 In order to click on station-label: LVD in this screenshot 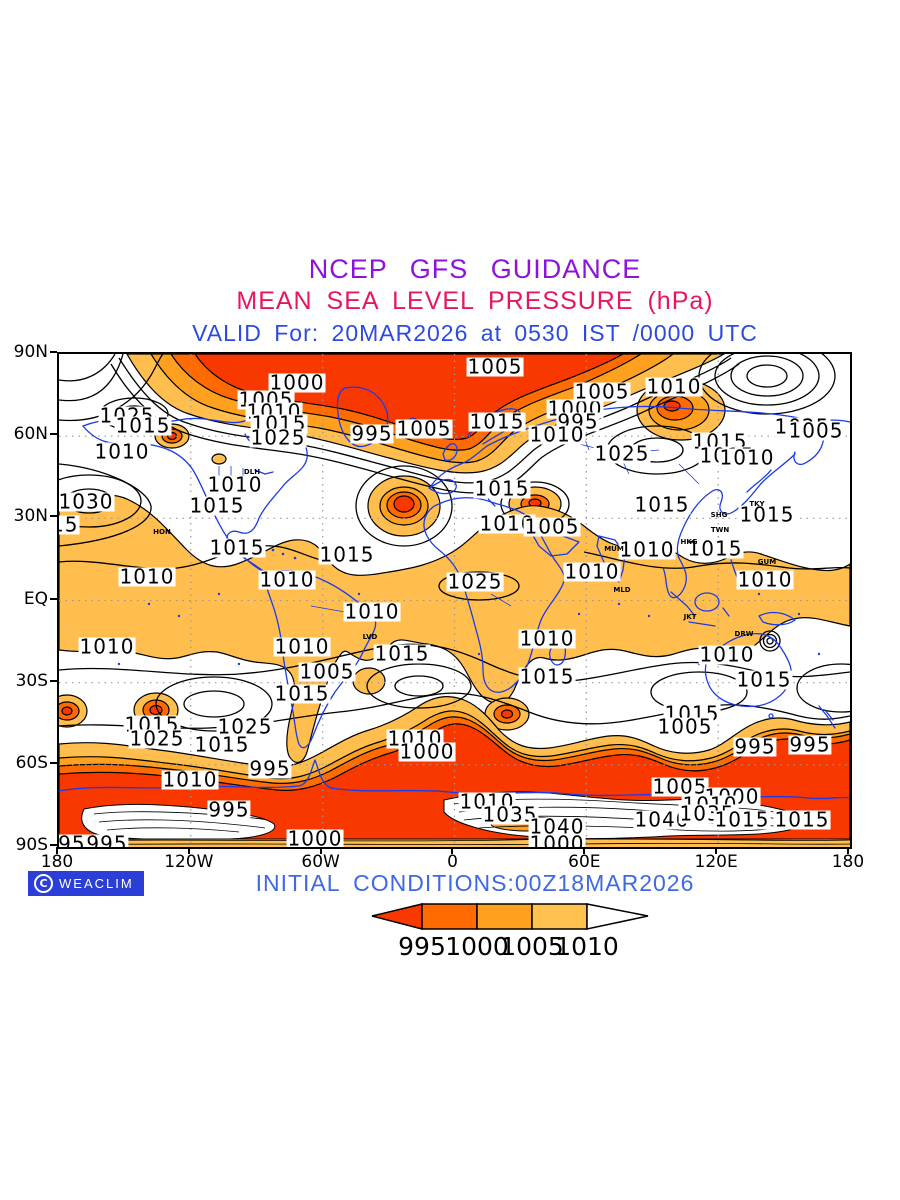, I will do `click(370, 637)`.